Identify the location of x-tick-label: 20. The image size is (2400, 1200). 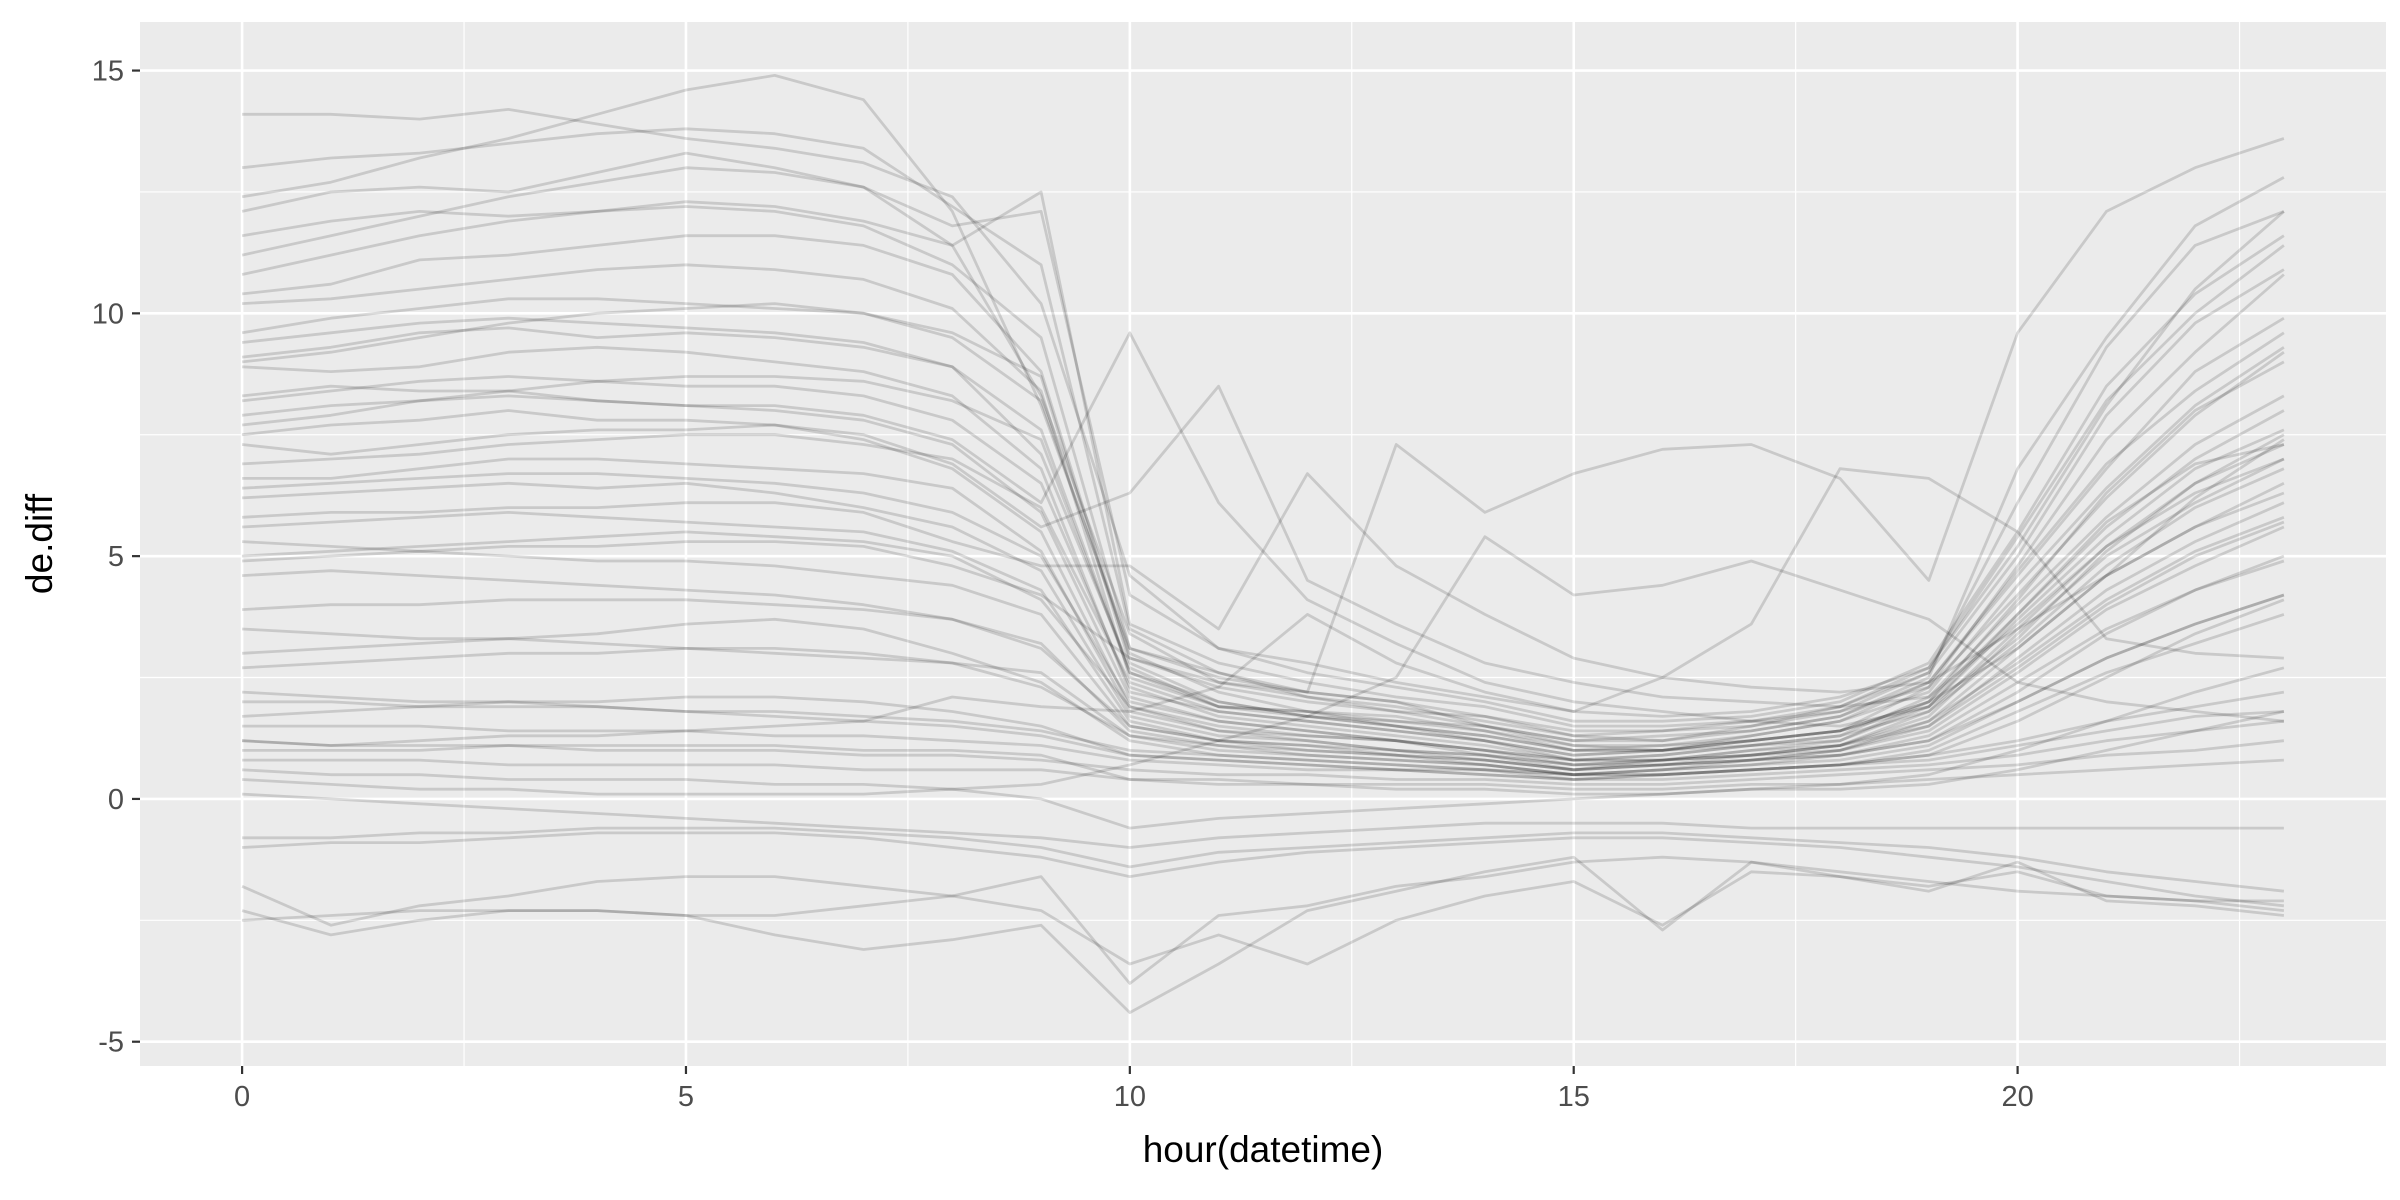
(2017, 1097).